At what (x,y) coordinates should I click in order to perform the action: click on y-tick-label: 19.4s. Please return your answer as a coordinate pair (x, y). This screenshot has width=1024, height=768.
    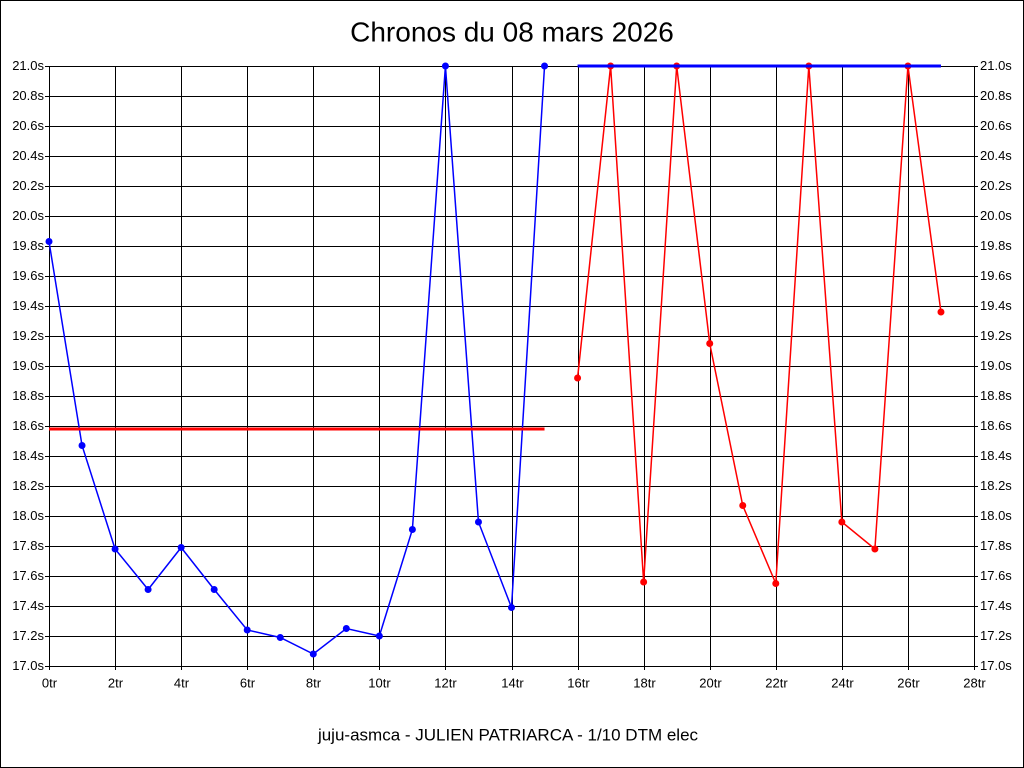
    Looking at the image, I should click on (28, 305).